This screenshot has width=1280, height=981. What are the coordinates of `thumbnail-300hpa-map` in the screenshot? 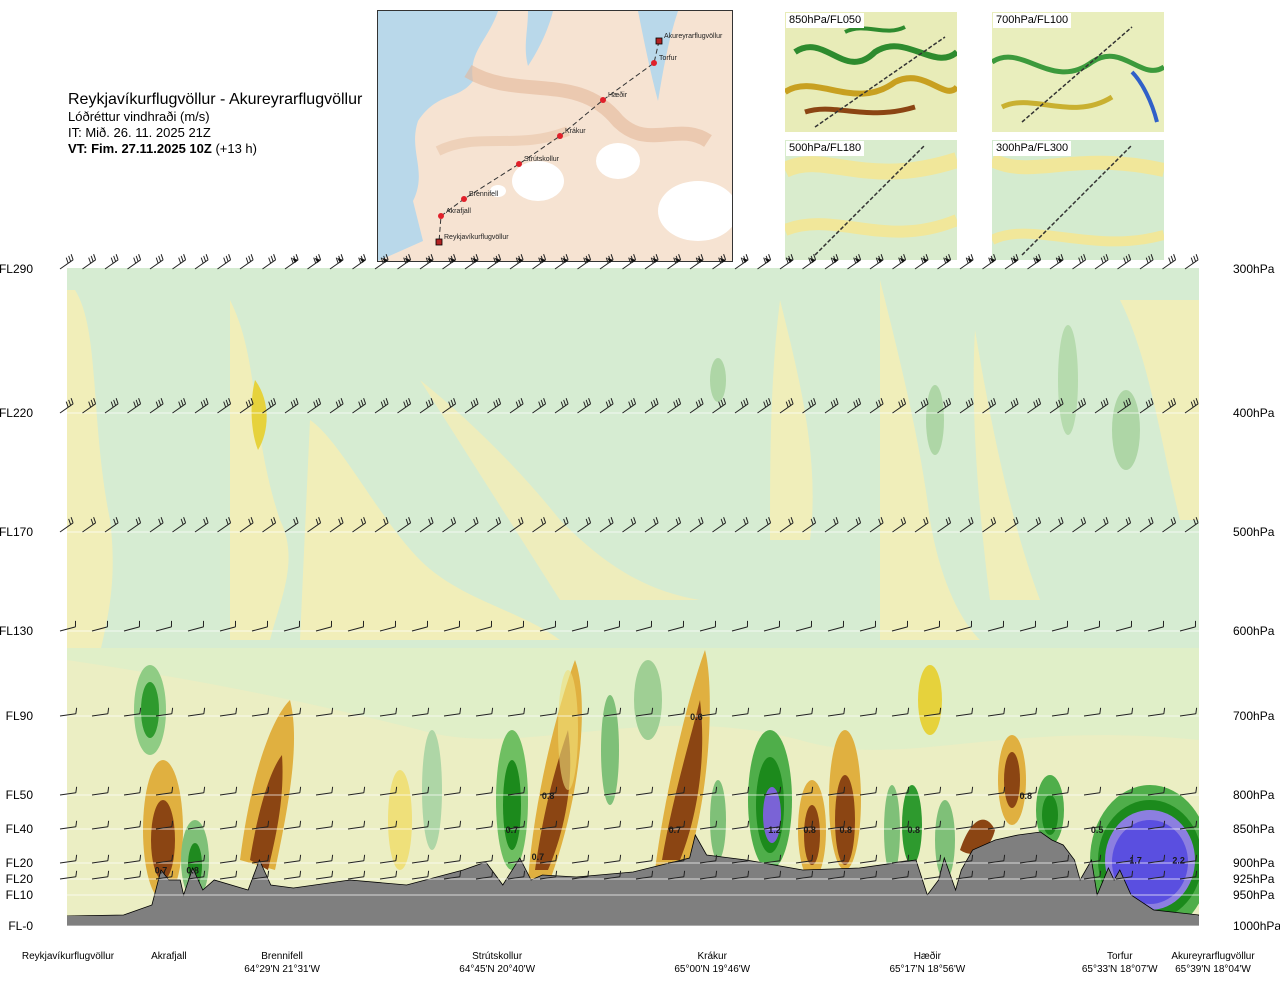 It's located at (1078, 200).